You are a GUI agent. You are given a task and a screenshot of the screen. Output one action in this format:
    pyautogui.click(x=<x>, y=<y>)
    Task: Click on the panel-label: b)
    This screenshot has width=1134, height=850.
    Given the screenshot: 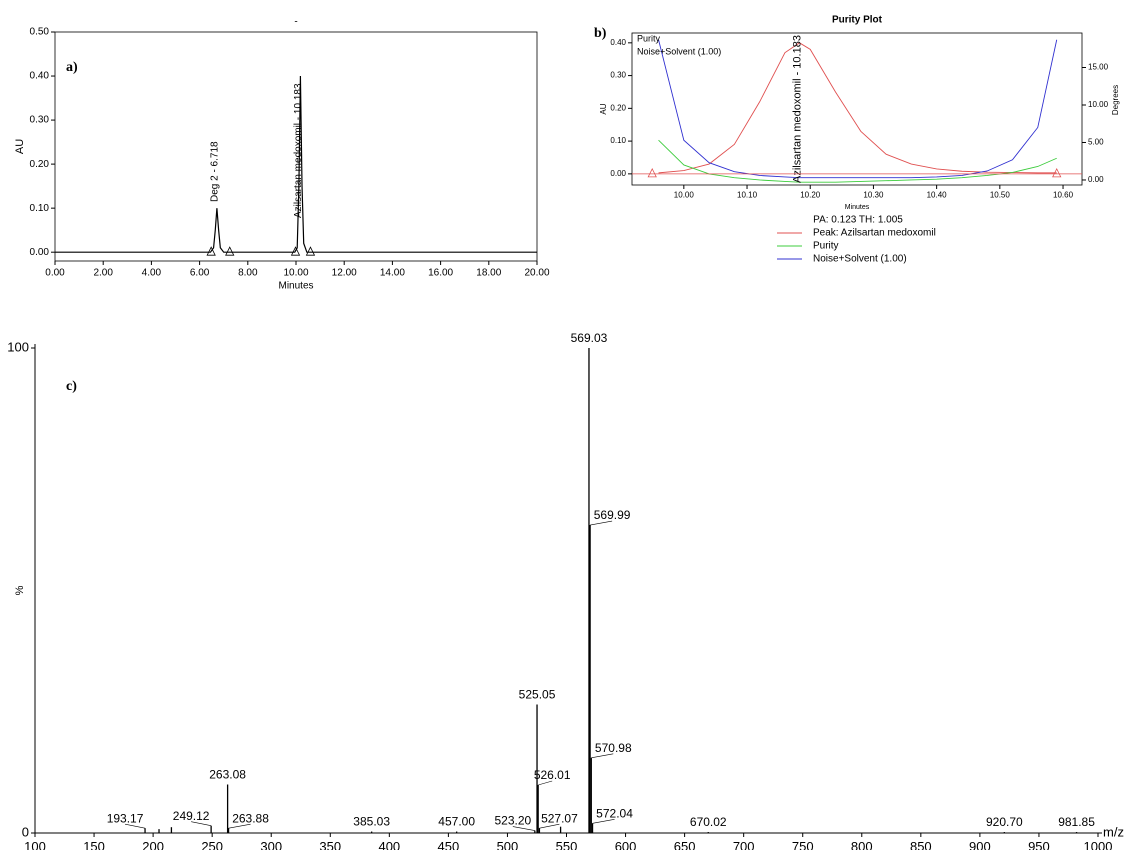 What is the action you would take?
    pyautogui.click(x=600, y=33)
    